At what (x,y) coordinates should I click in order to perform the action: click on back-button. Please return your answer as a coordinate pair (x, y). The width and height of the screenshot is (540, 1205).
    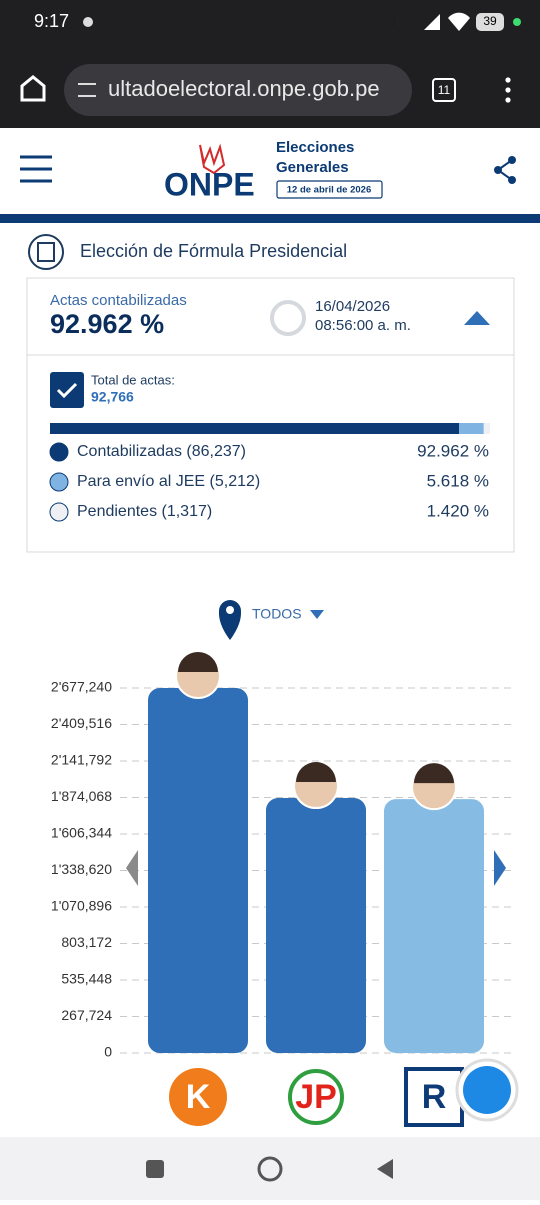
    Looking at the image, I should click on (385, 1169).